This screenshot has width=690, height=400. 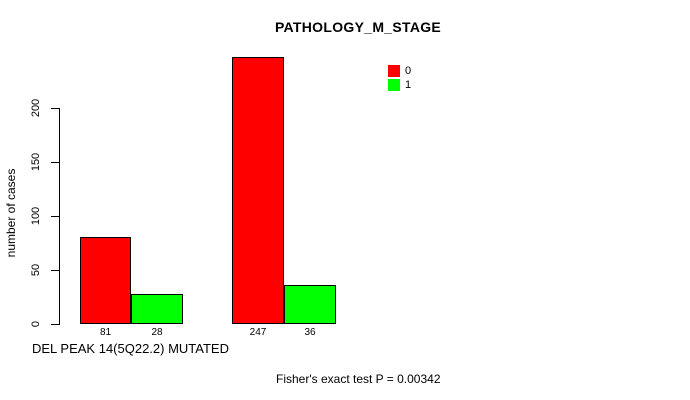 I want to click on y-axis-line, so click(x=59, y=216).